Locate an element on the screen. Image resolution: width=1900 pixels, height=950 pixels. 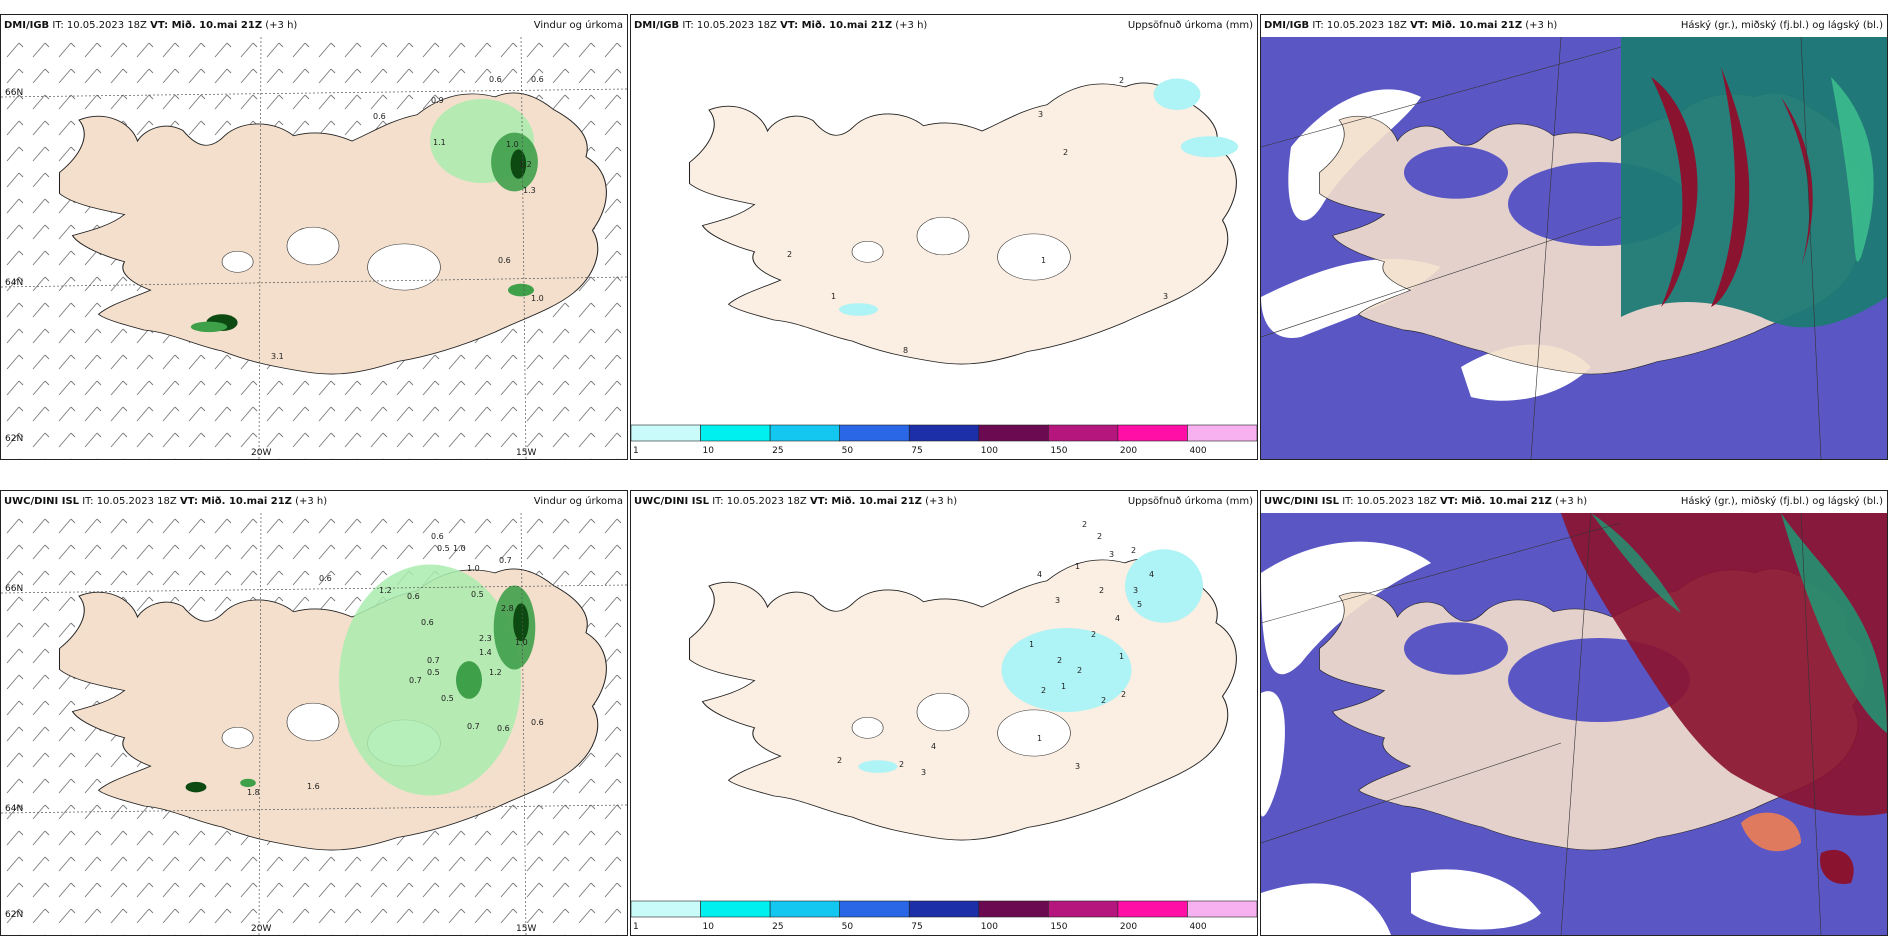
precip-value: 1.6 is located at coordinates (313, 786).